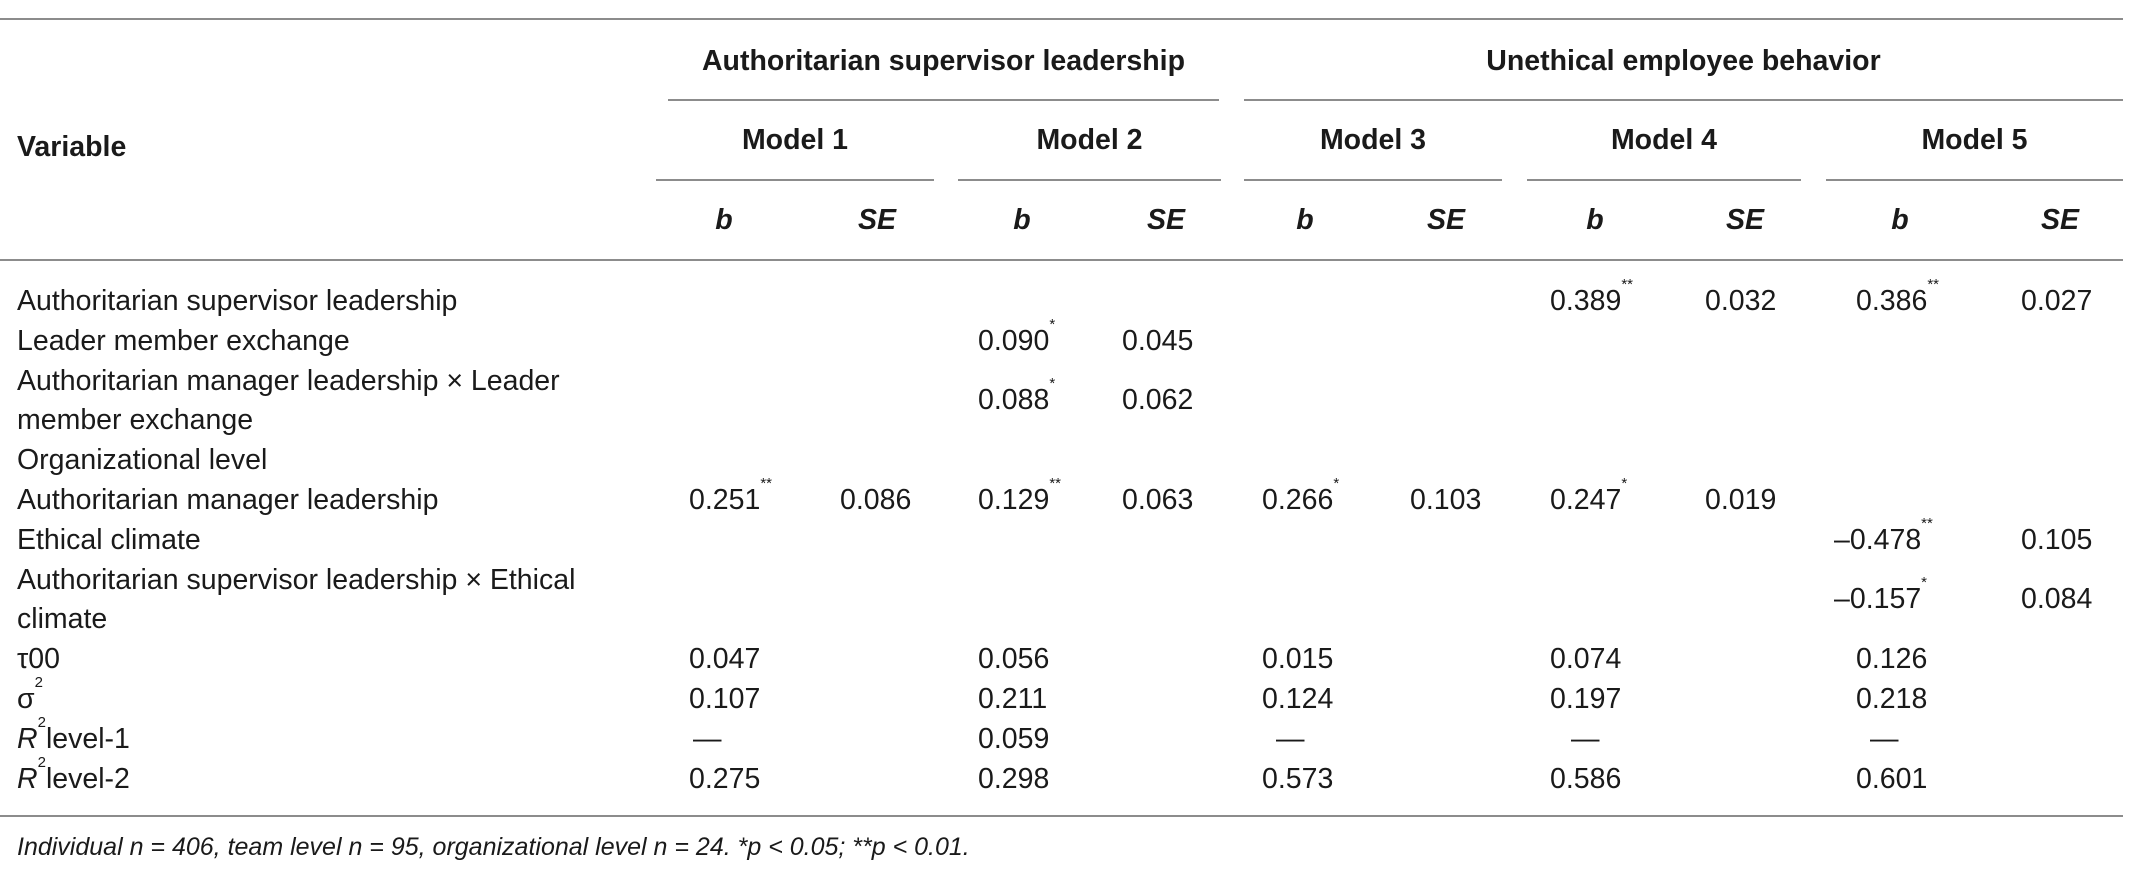 This screenshot has height=877, width=2139. Describe the element at coordinates (237, 301) in the screenshot. I see `row-label-auth-supervisor: Authoritarian supervisor leadership` at that location.